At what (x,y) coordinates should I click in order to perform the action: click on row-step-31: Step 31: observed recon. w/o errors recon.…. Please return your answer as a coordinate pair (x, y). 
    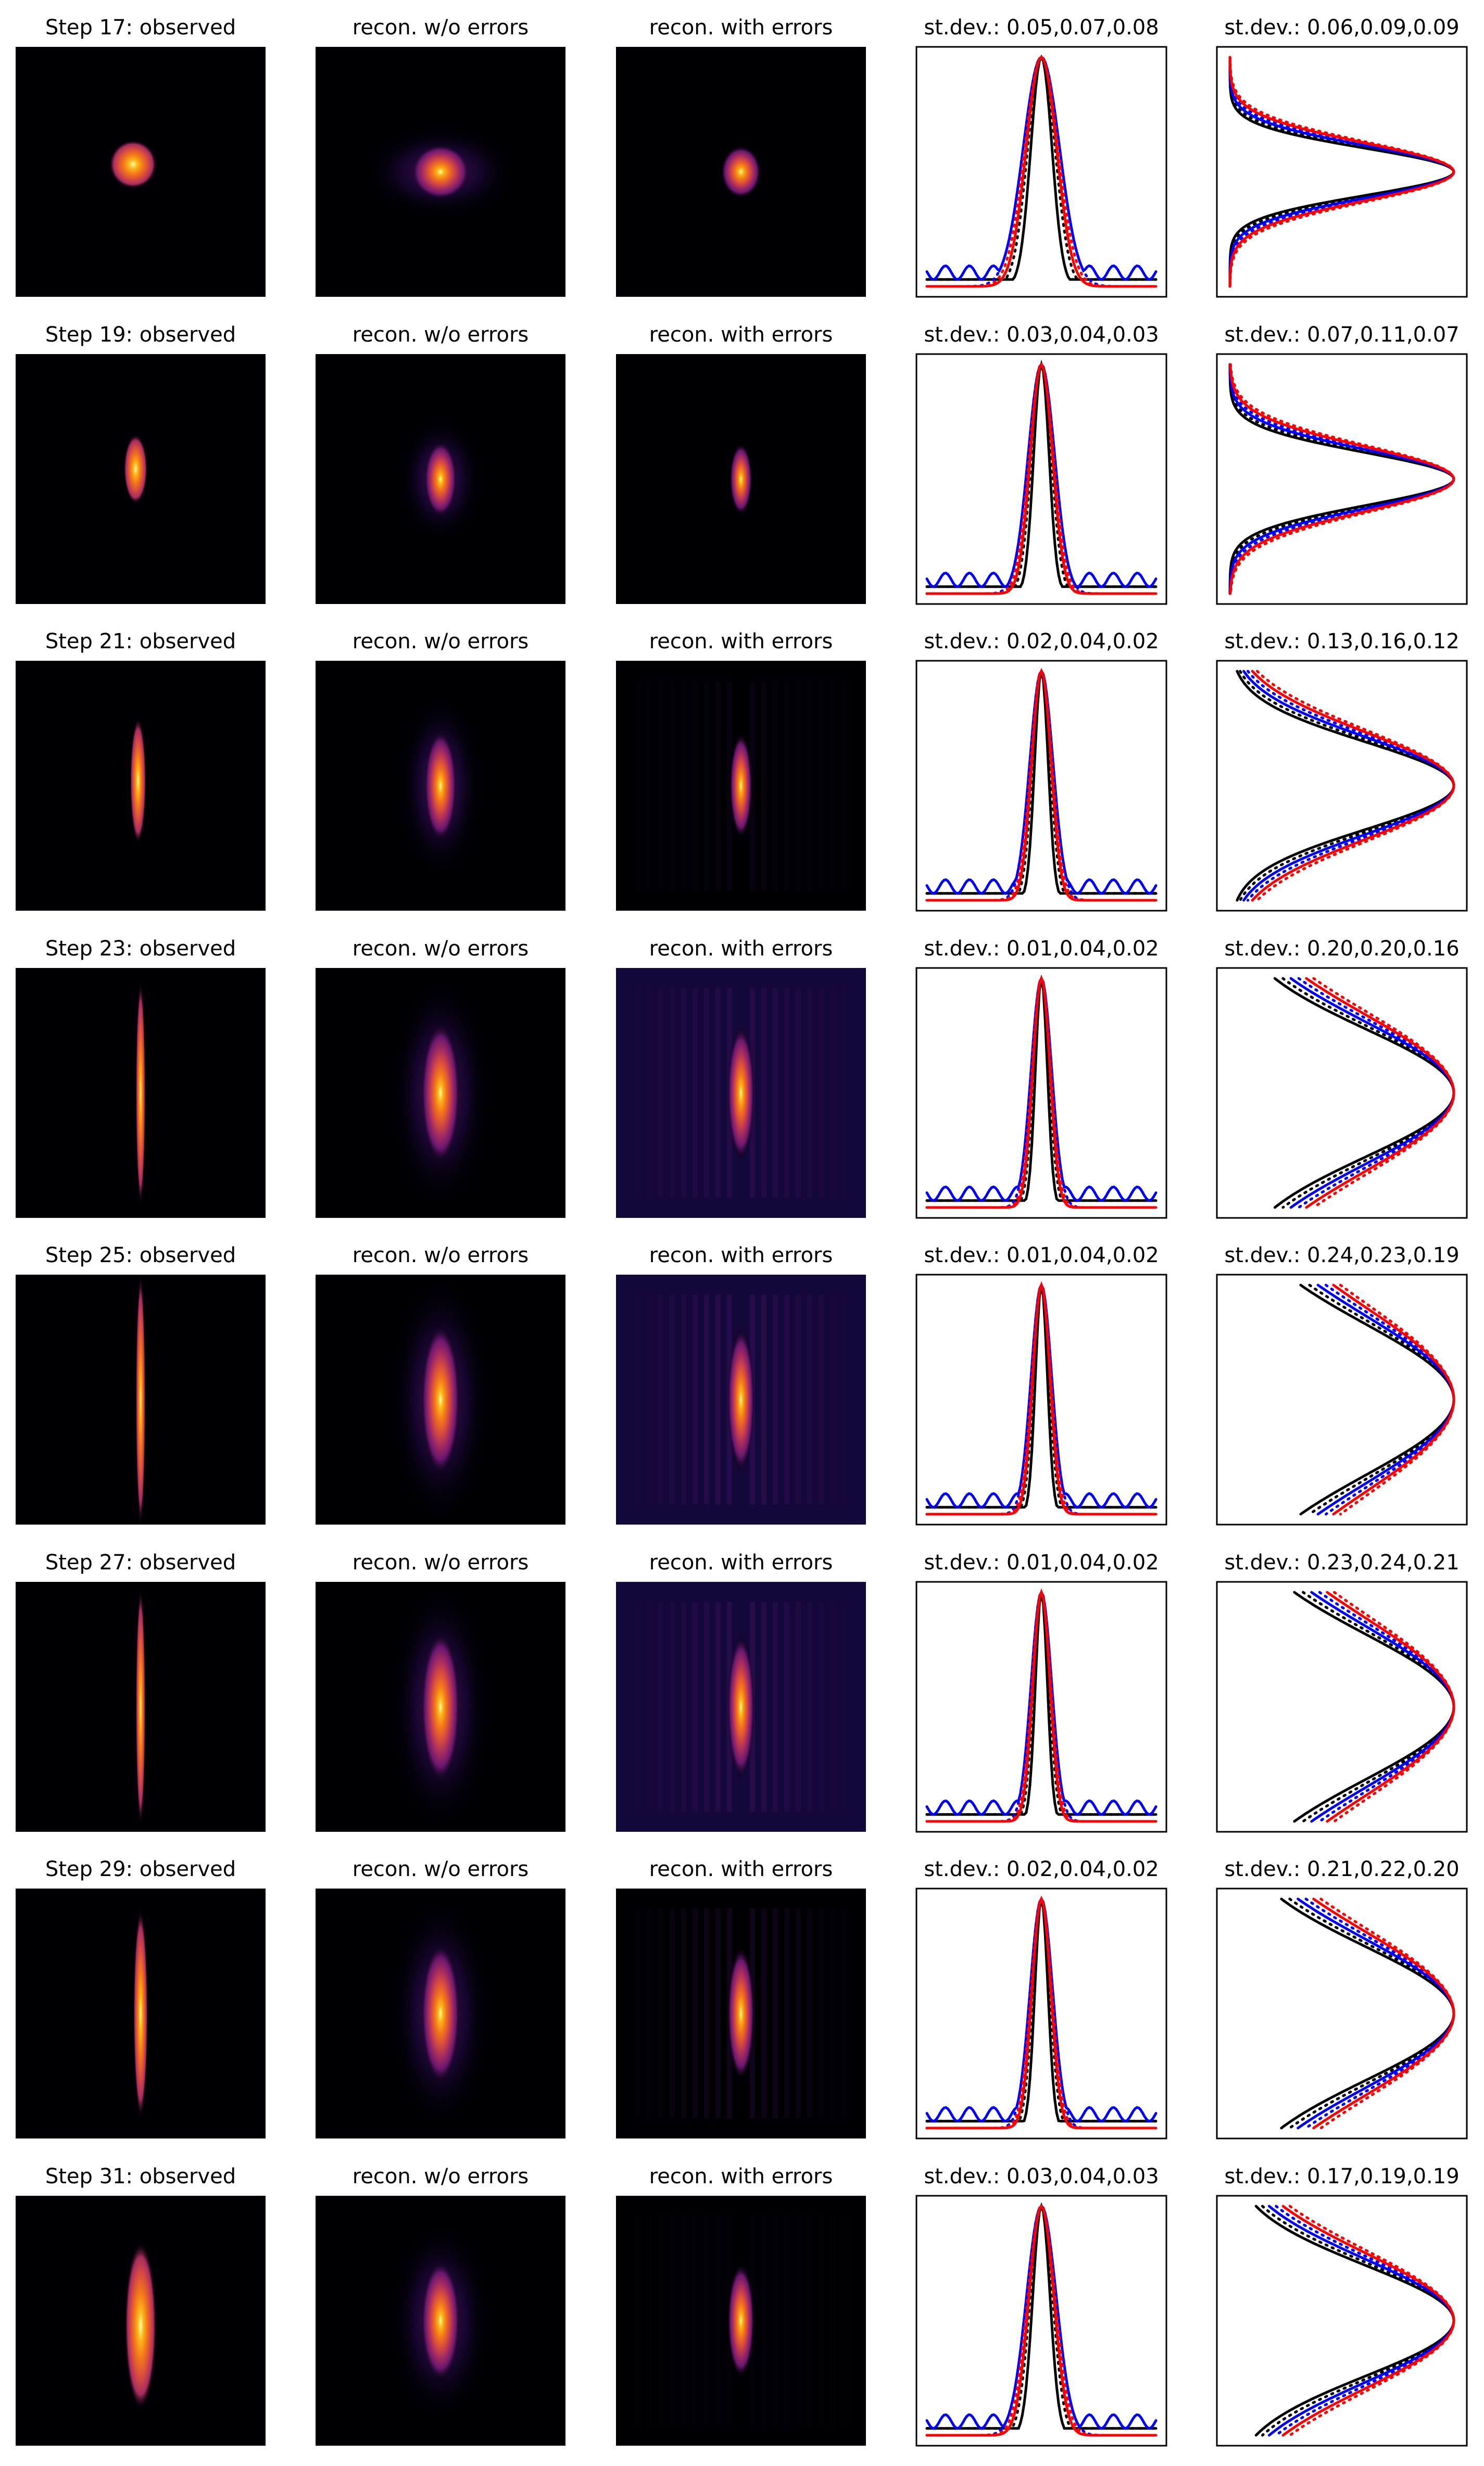
    Looking at the image, I should click on (742, 2306).